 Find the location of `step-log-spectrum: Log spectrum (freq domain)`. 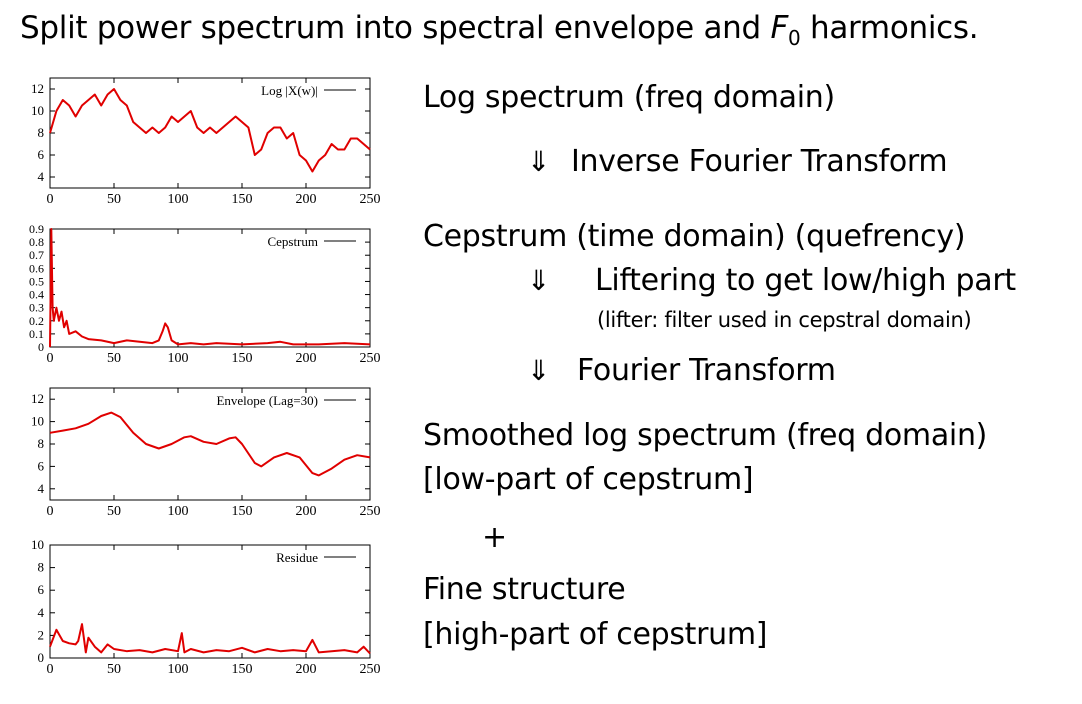

step-log-spectrum: Log spectrum (freq domain) is located at coordinates (629, 97).